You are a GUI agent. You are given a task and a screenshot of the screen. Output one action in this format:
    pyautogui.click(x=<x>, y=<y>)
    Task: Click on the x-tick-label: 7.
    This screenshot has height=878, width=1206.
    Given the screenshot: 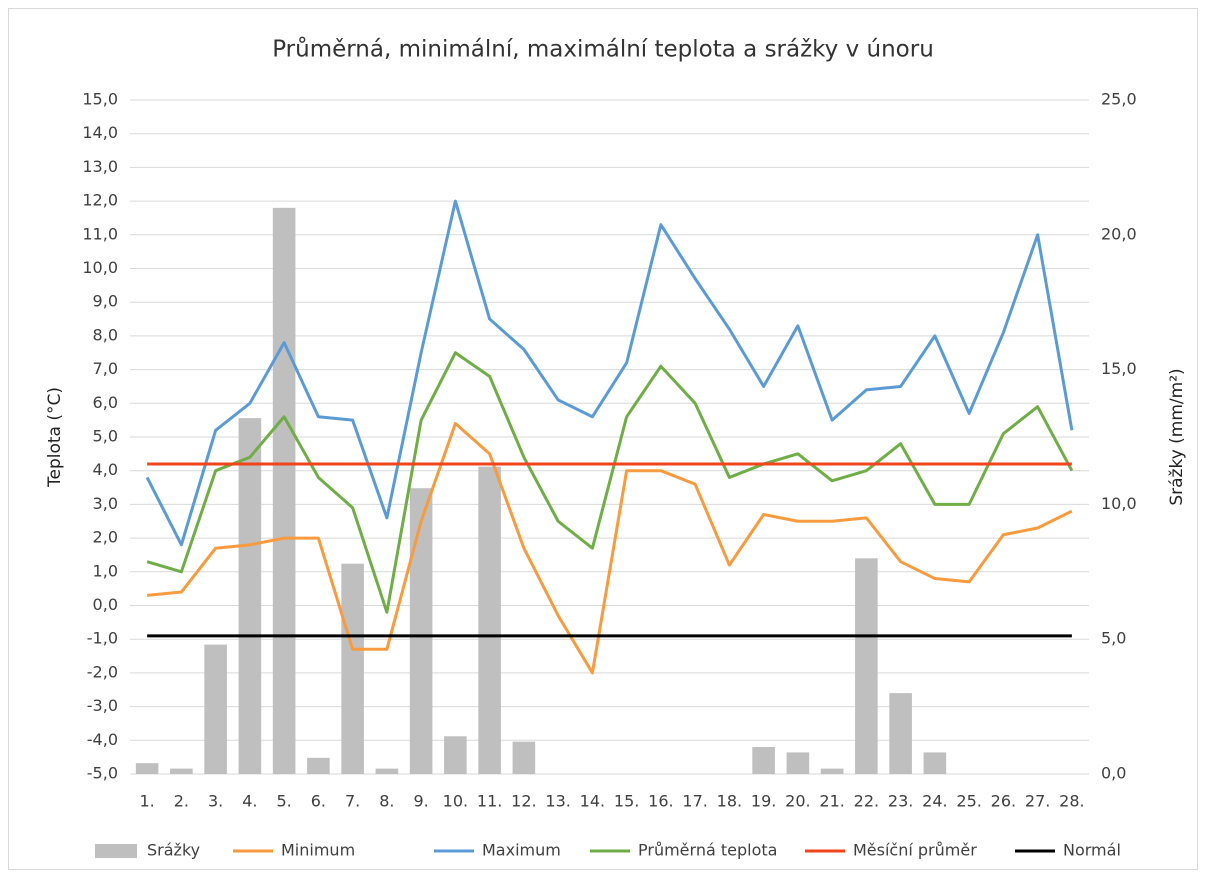 What is the action you would take?
    pyautogui.click(x=352, y=801)
    